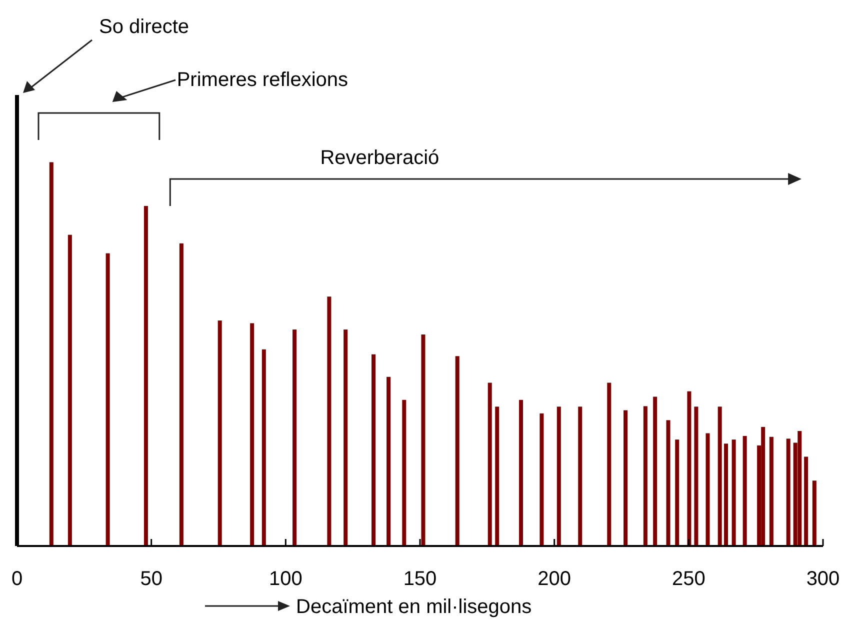 The width and height of the screenshot is (849, 632). What do you see at coordinates (414, 607) in the screenshot?
I see `x-axis-title: Decaïment en mil·lisegons` at bounding box center [414, 607].